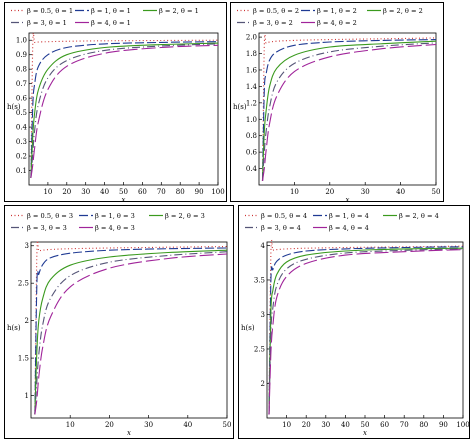 This screenshot has width=475, height=442. Describe the element at coordinates (294, 192) in the screenshot. I see `chart2-x-tick-label: 10` at that location.